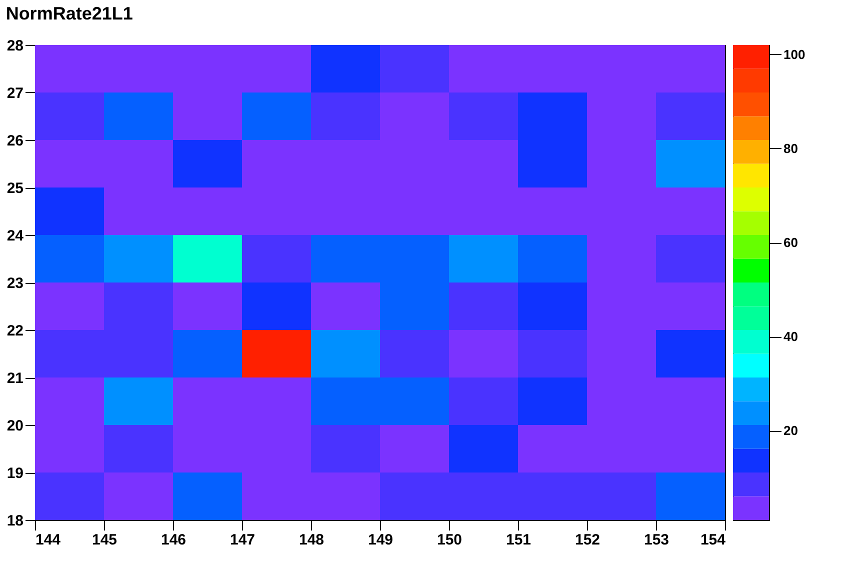 This screenshot has height=566, width=865. Describe the element at coordinates (243, 540) in the screenshot. I see `x-tick-label: 147` at that location.